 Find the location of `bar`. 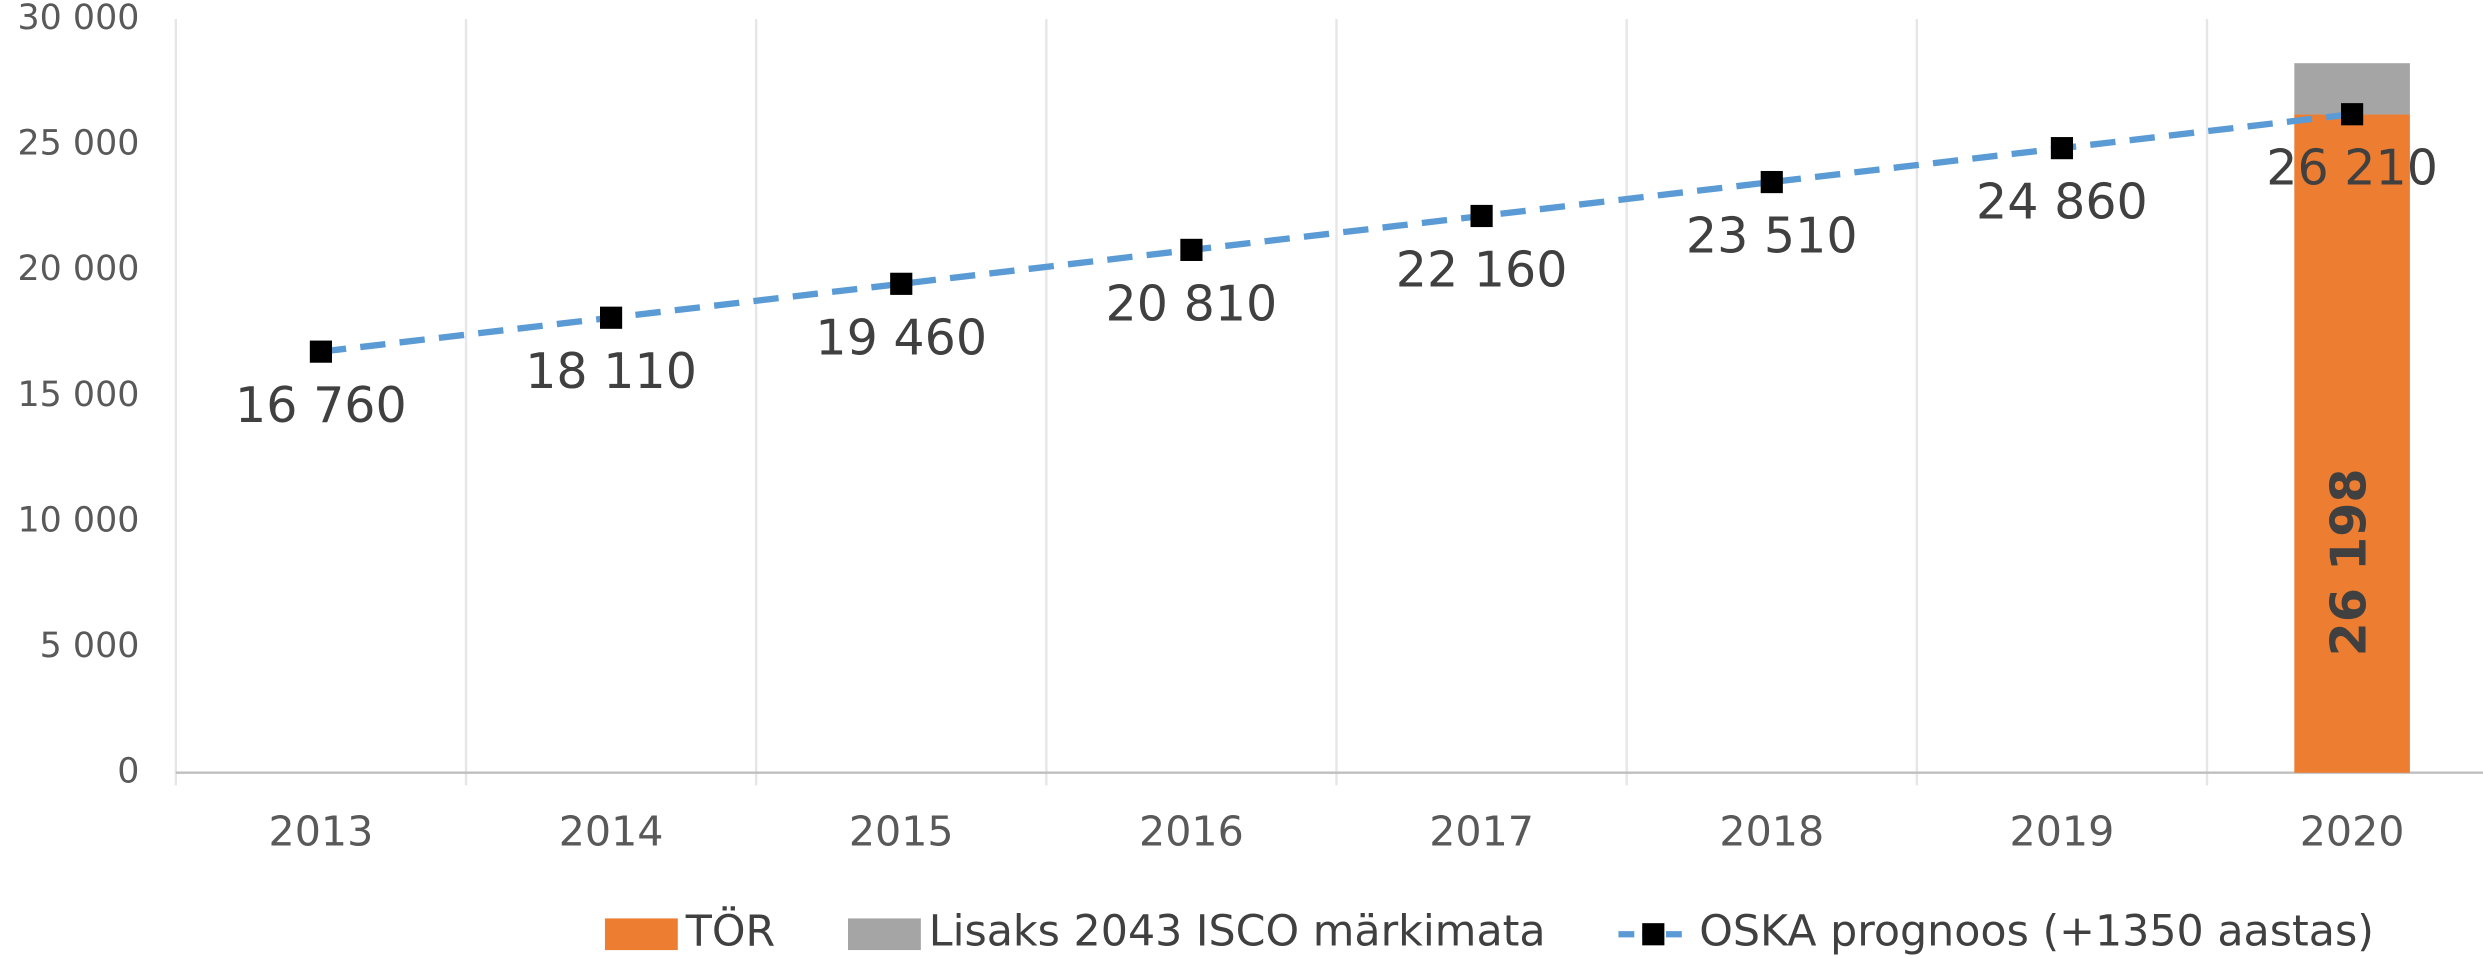

bar is located at coordinates (2352, 443).